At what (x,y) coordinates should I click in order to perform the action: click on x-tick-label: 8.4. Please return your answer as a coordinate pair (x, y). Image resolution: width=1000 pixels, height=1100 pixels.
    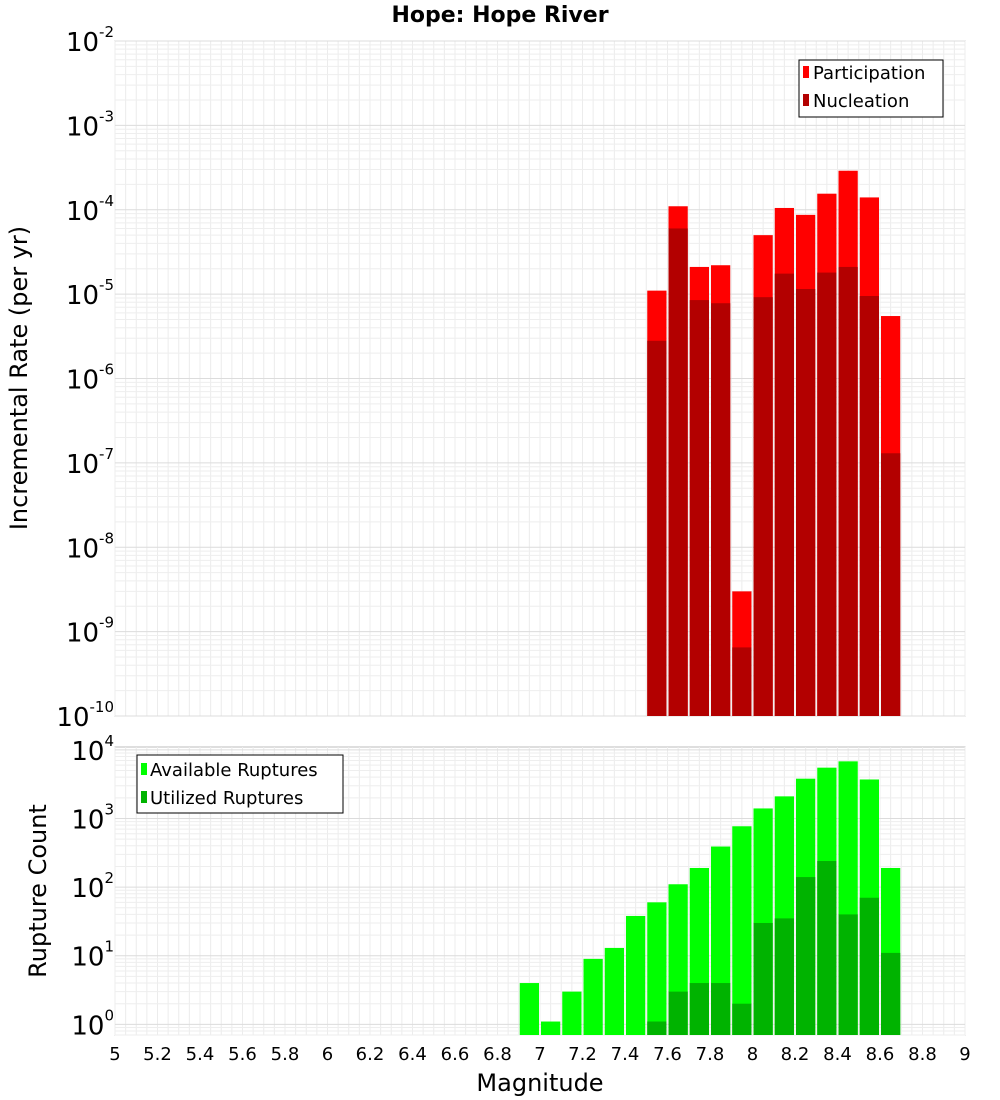
    Looking at the image, I should click on (837, 1054).